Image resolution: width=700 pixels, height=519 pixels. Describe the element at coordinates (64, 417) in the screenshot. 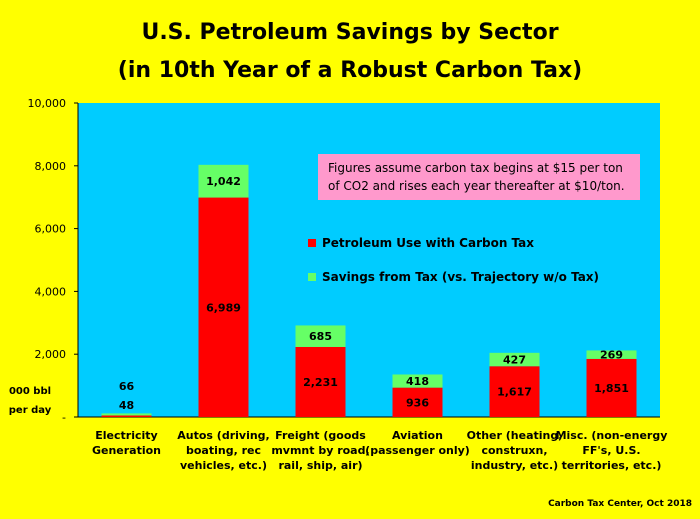

I see `y-tick-label: -` at that location.